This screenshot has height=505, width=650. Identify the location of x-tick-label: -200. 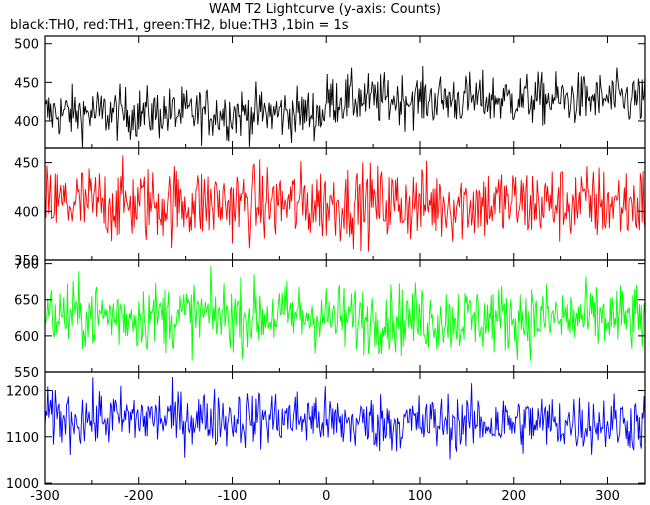
(139, 496).